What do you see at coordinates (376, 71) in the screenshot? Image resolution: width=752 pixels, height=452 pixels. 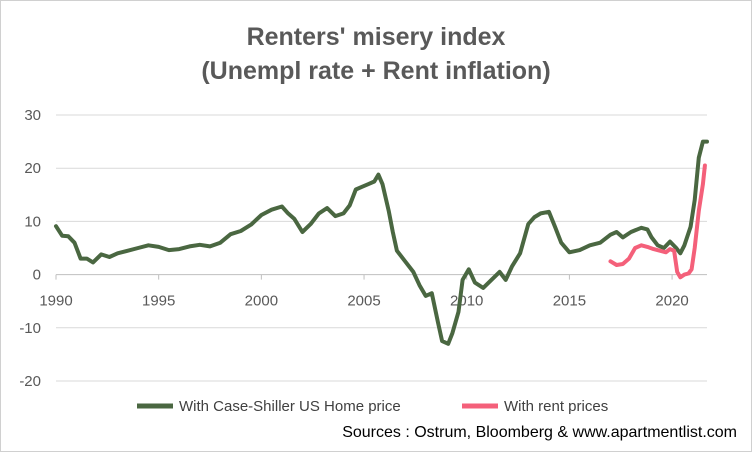 I see `chart-subtitle: (Unempl rate + Rent inflation)` at bounding box center [376, 71].